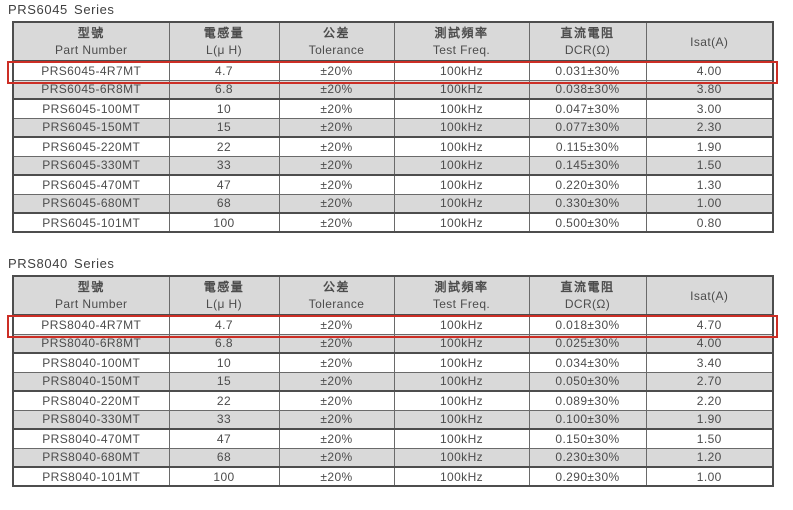  Describe the element at coordinates (709, 127) in the screenshot. I see `table-cell: 2.30` at that location.